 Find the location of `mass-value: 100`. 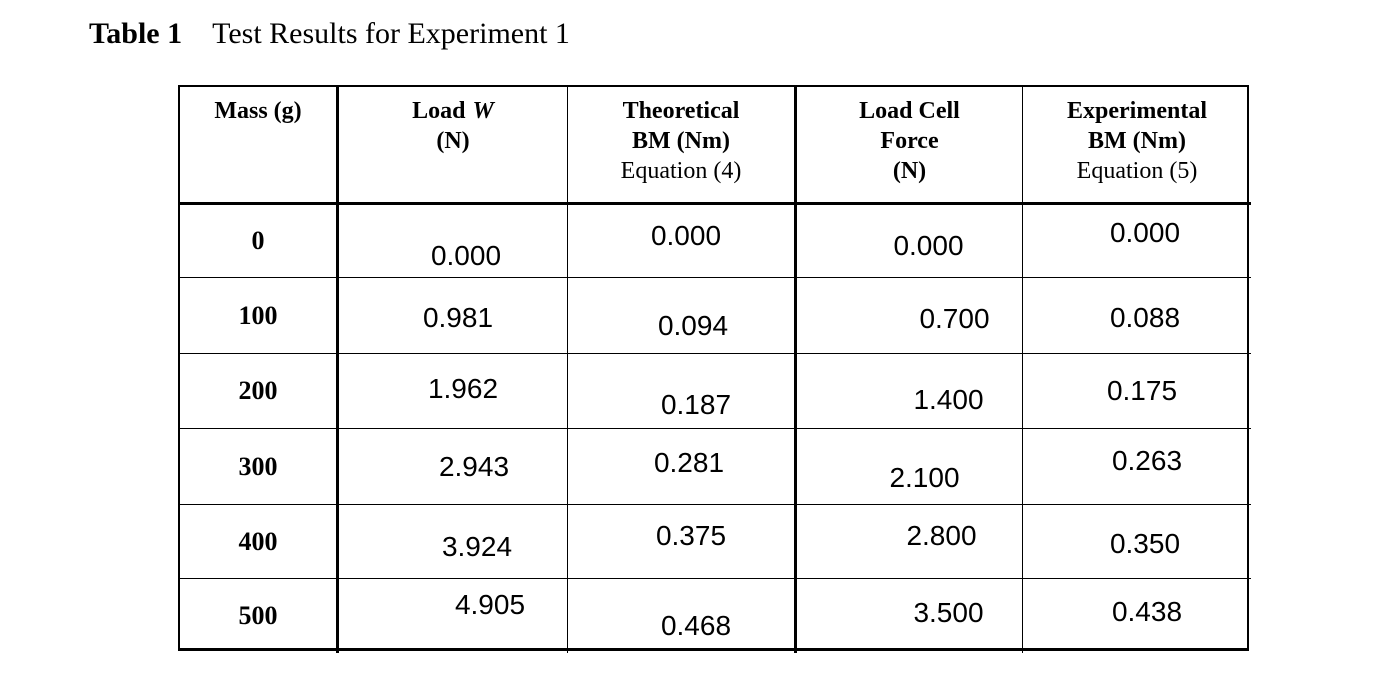

mass-value: 100 is located at coordinates (258, 315).